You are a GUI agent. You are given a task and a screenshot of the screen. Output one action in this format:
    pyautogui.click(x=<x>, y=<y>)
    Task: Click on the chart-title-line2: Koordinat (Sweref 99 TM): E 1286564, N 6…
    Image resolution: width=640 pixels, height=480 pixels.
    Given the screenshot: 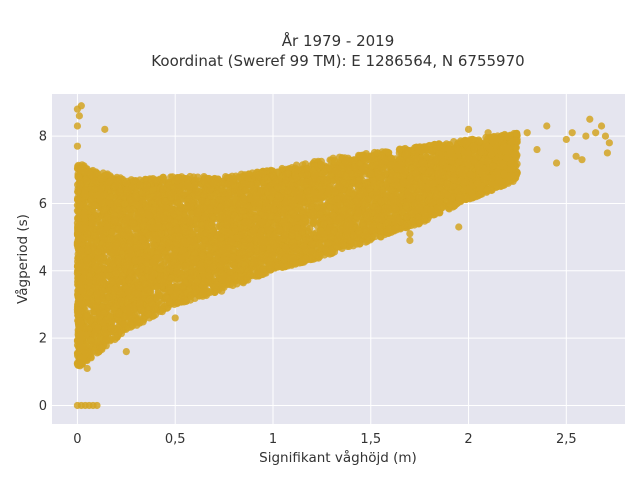 What is the action you would take?
    pyautogui.click(x=337, y=61)
    